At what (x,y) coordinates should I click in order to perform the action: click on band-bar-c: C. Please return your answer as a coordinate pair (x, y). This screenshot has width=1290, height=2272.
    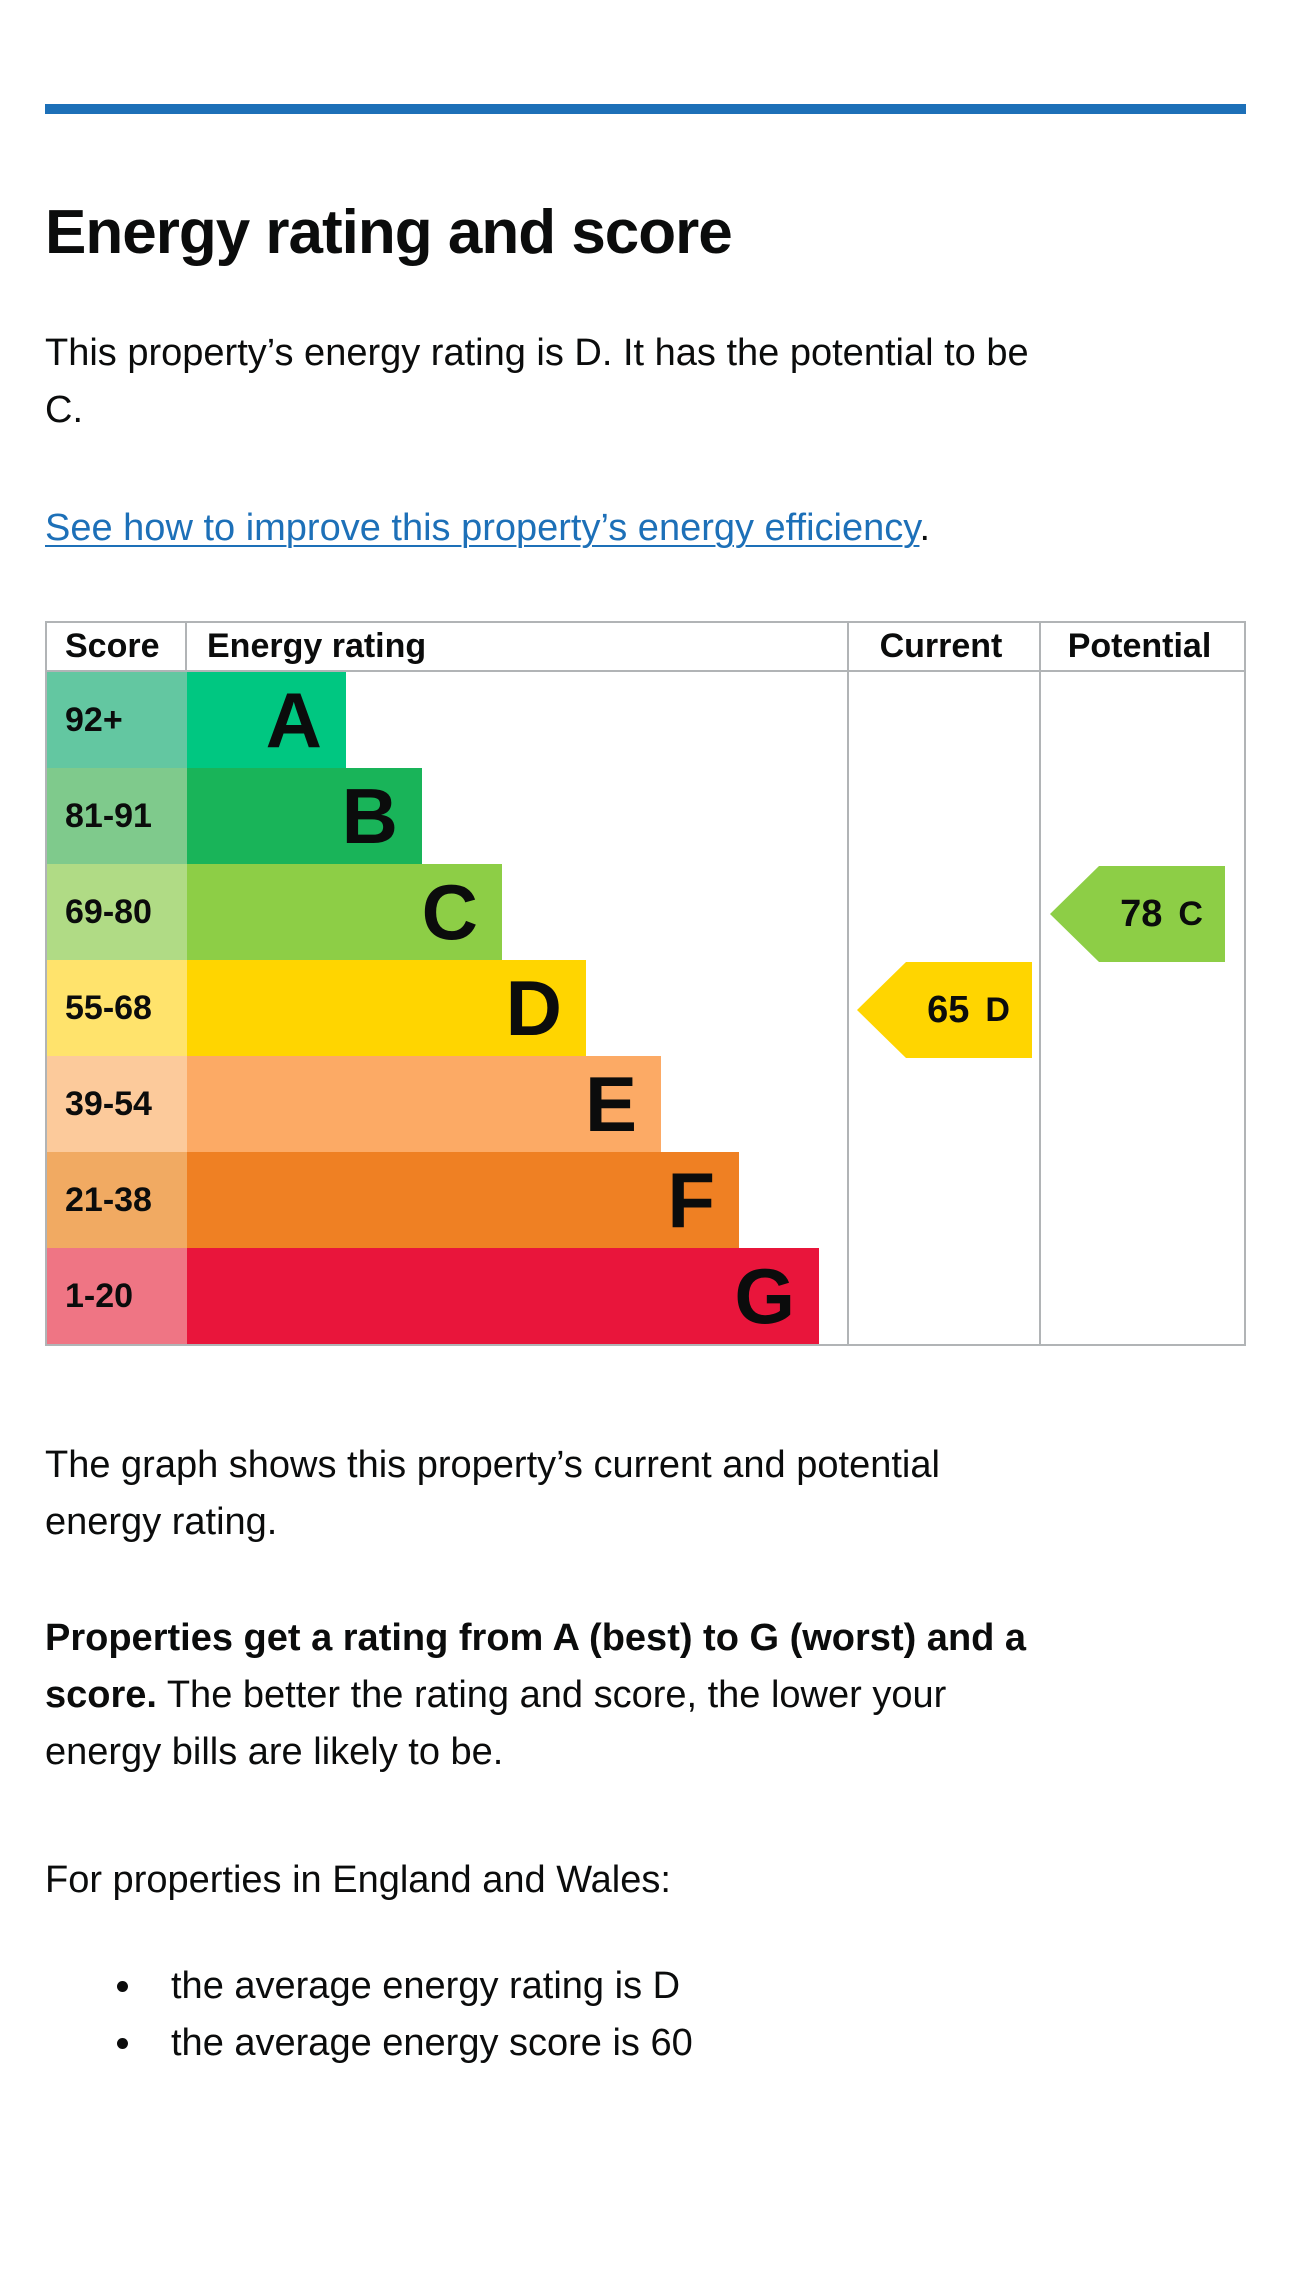
    Looking at the image, I should click on (344, 912).